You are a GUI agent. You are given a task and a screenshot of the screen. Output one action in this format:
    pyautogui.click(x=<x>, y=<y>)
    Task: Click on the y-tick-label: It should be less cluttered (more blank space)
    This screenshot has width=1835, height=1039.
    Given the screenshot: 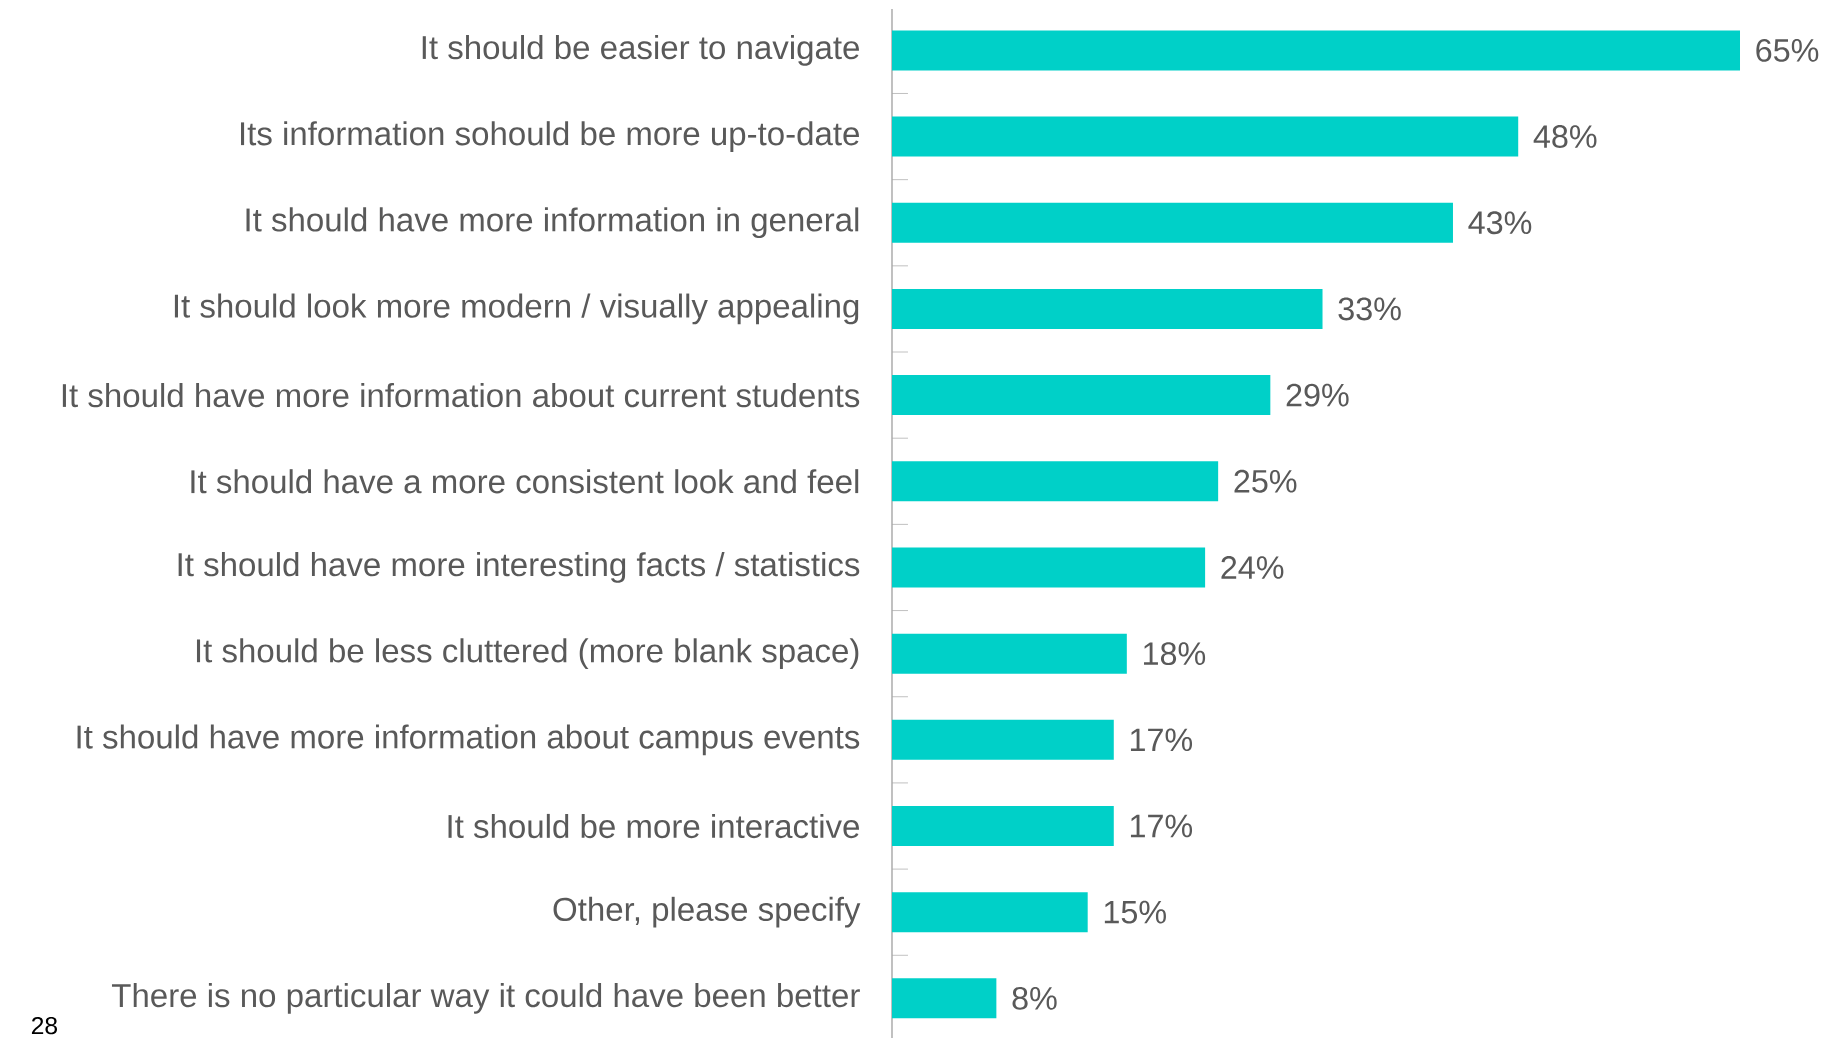 What is the action you would take?
    pyautogui.click(x=527, y=654)
    